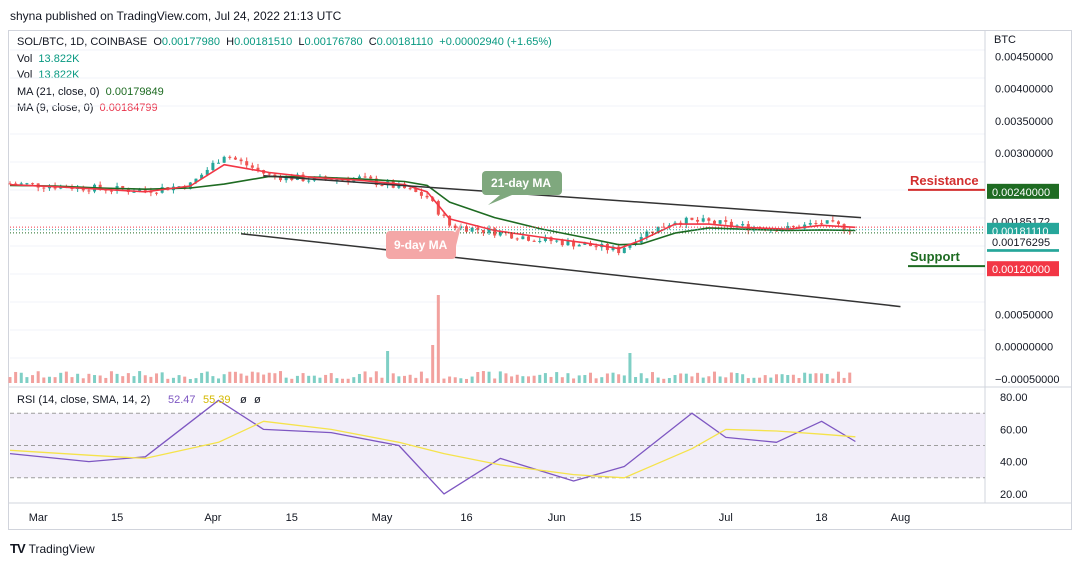  What do you see at coordinates (522, 188) in the screenshot?
I see `ma21-callout: 21-day MA` at bounding box center [522, 188].